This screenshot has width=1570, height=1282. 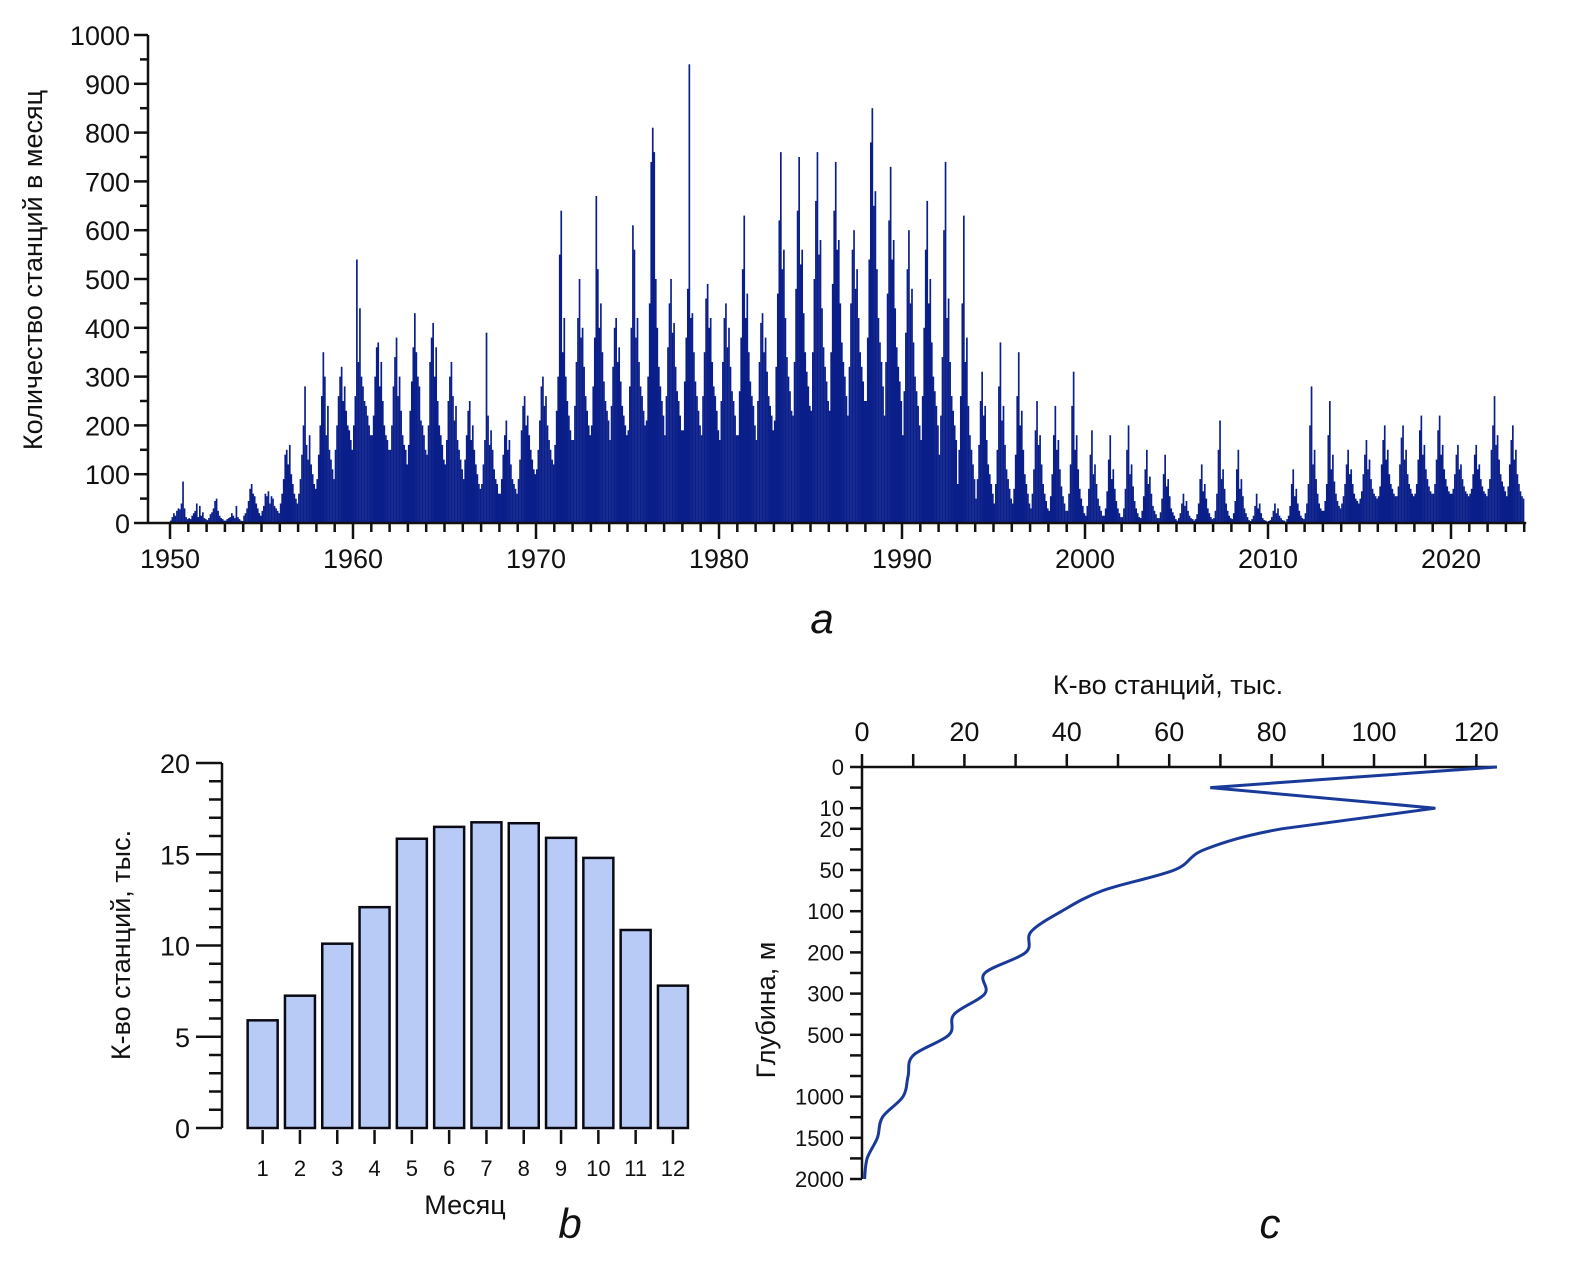 What do you see at coordinates (486, 1168) in the screenshot?
I see `b-x-tick-label: 7` at bounding box center [486, 1168].